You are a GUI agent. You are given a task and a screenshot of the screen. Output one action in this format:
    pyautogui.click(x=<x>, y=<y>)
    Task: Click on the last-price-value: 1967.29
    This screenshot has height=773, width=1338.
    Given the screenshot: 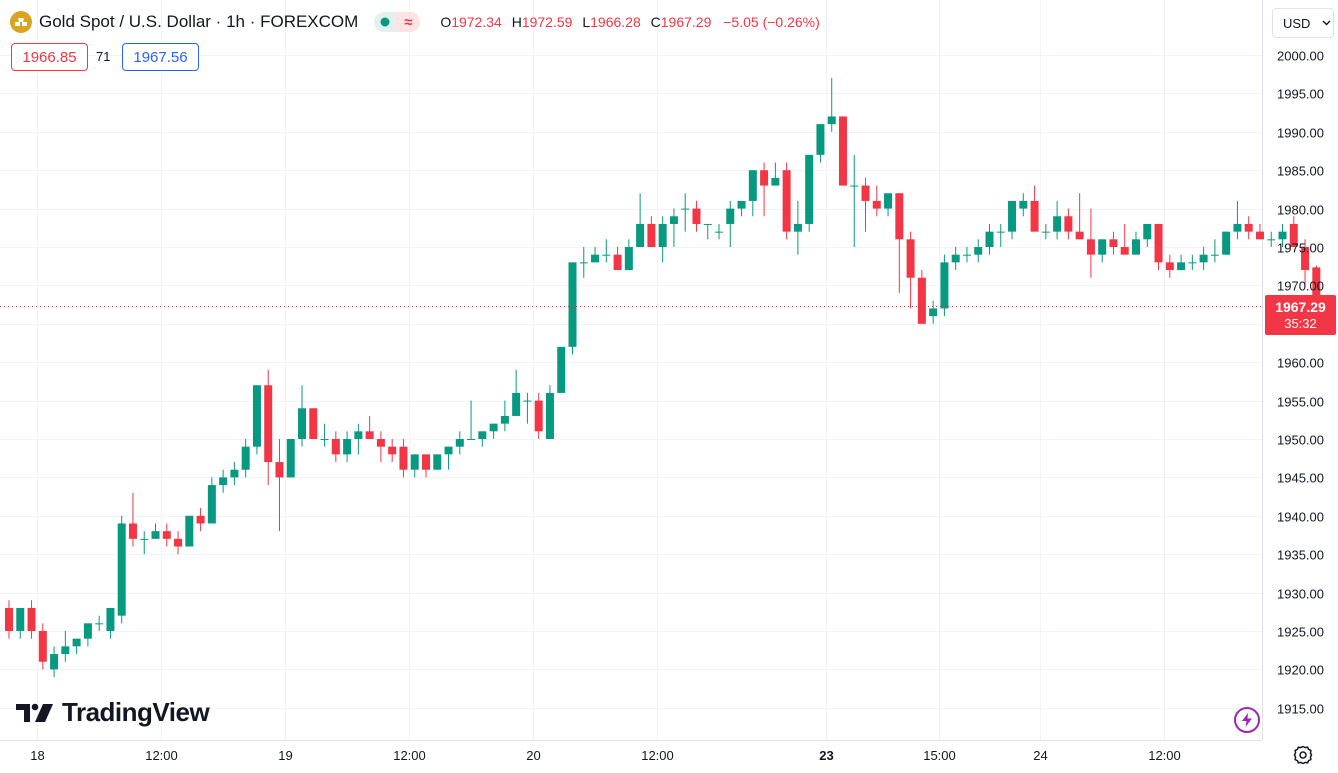 What is the action you would take?
    pyautogui.click(x=1300, y=307)
    